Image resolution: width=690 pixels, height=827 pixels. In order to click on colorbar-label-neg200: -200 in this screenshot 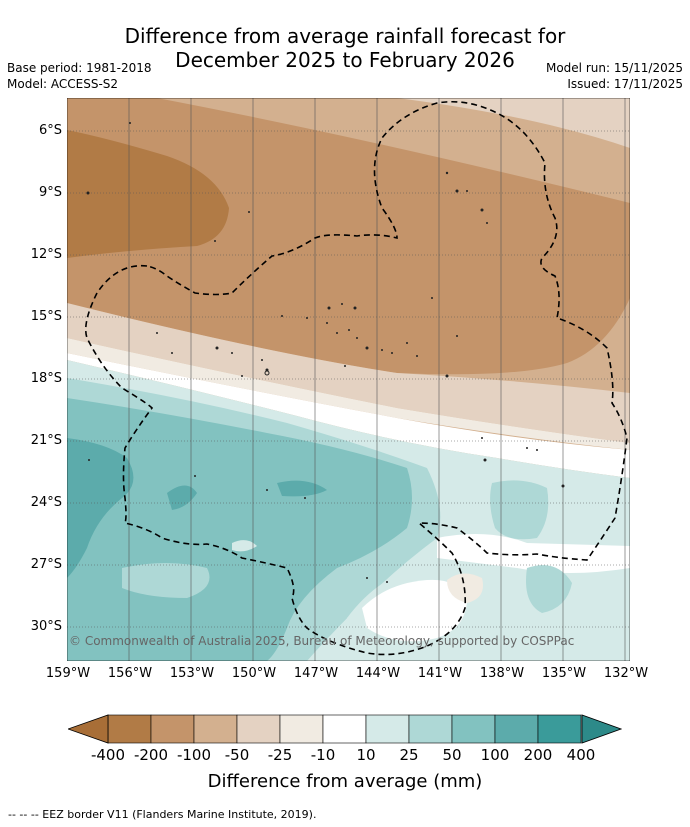, I will do `click(151, 755)`.